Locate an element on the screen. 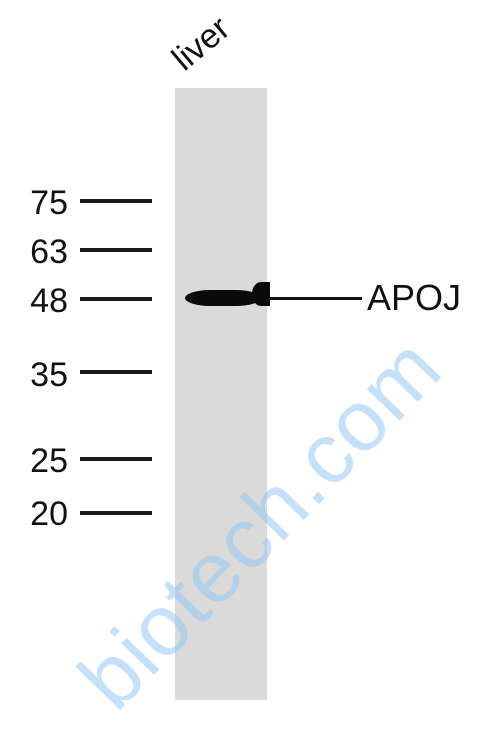  lane-label: liver is located at coordinates (201, 44).